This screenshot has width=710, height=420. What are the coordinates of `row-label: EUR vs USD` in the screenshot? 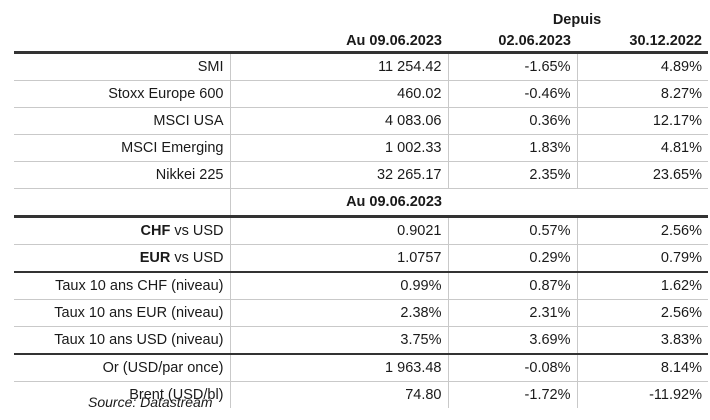 It's located at (122, 258).